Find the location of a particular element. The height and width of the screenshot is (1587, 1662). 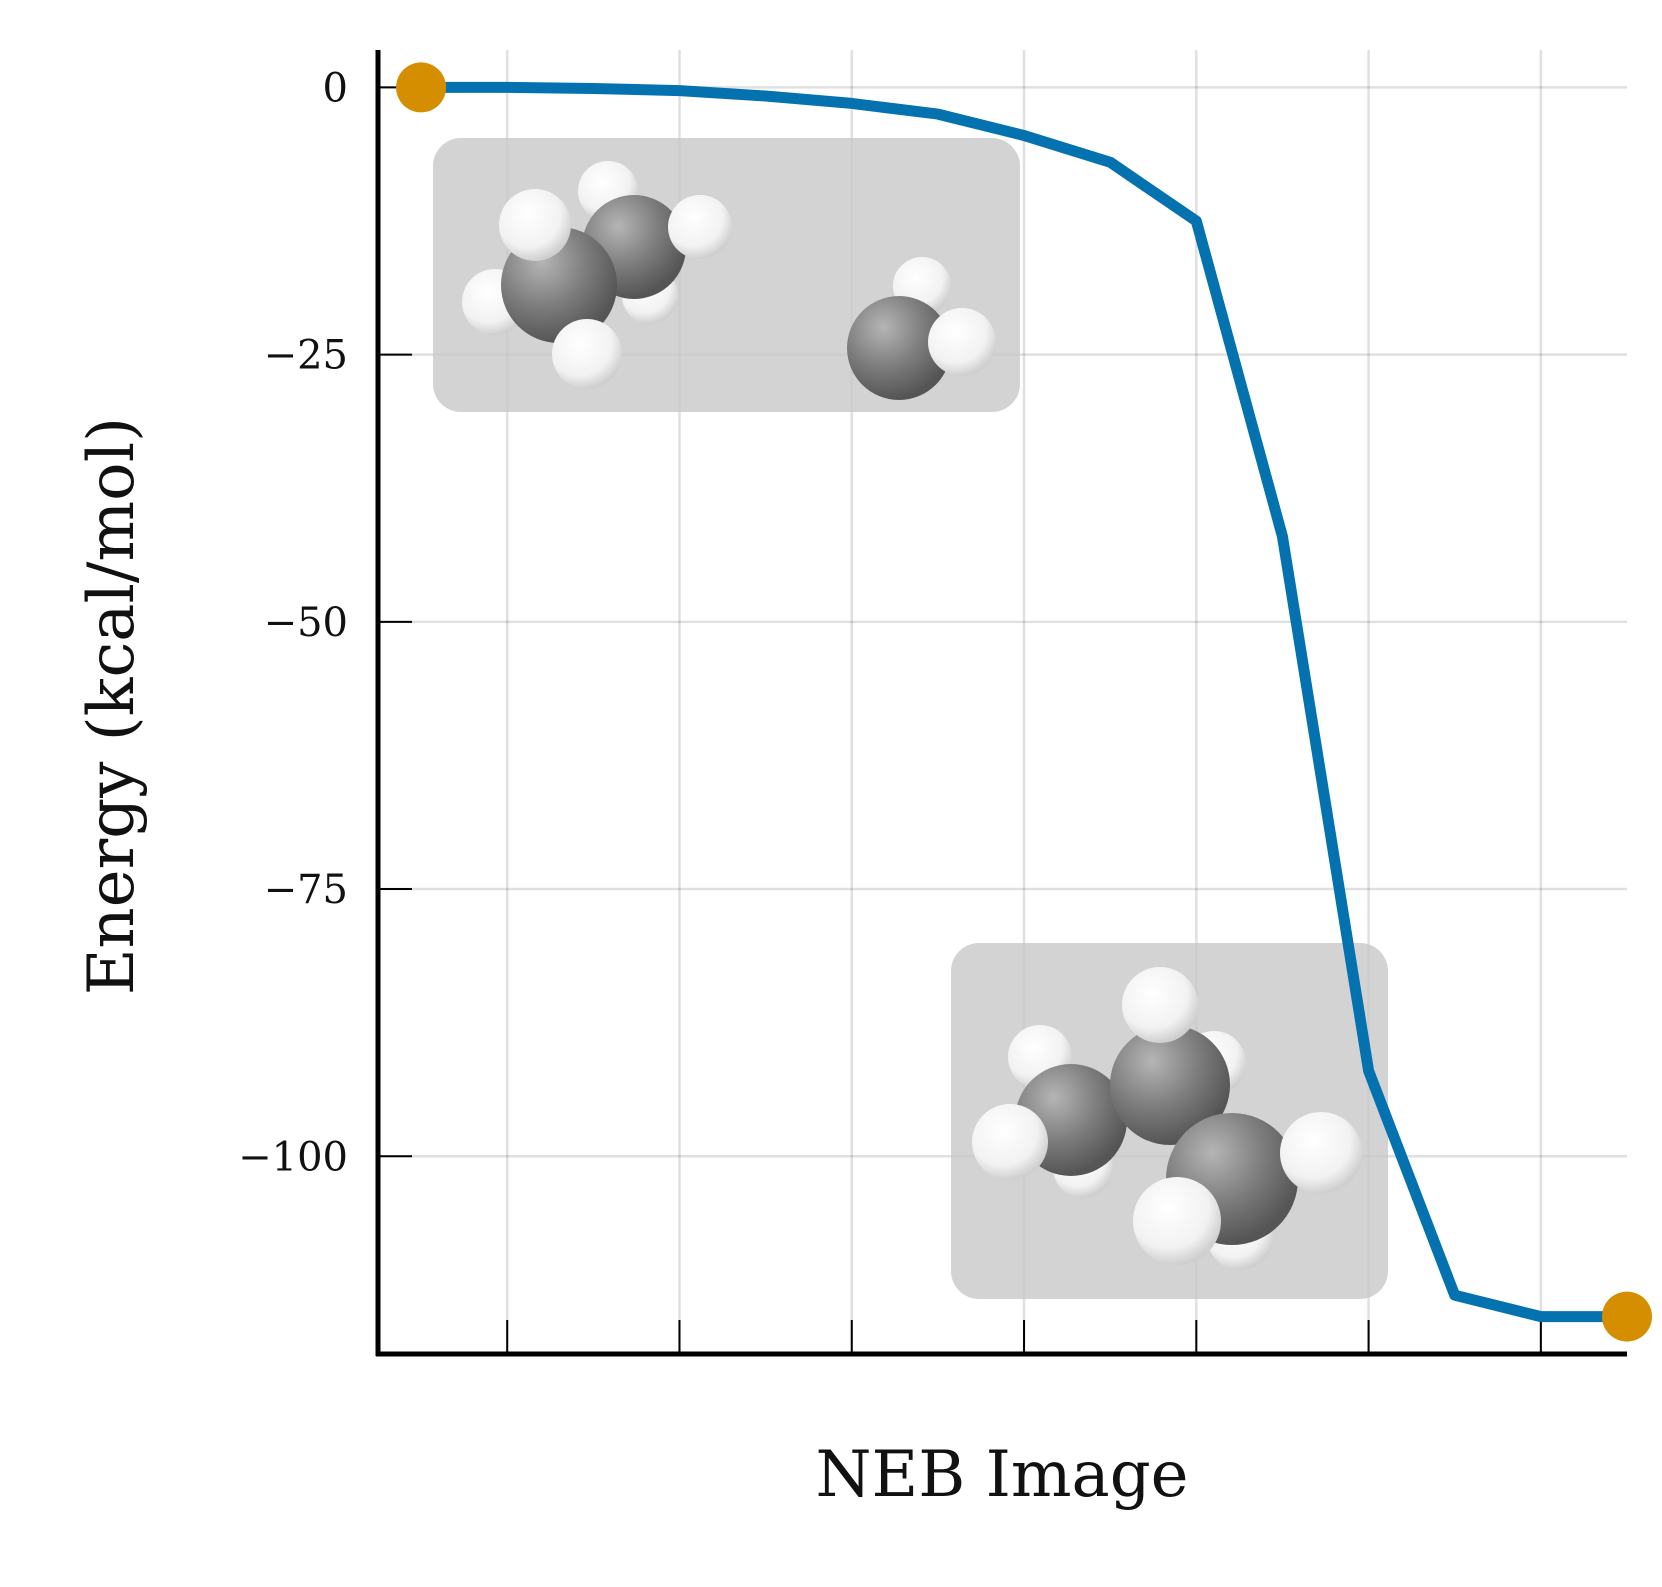

reactant-molecules-inset is located at coordinates (726, 275).